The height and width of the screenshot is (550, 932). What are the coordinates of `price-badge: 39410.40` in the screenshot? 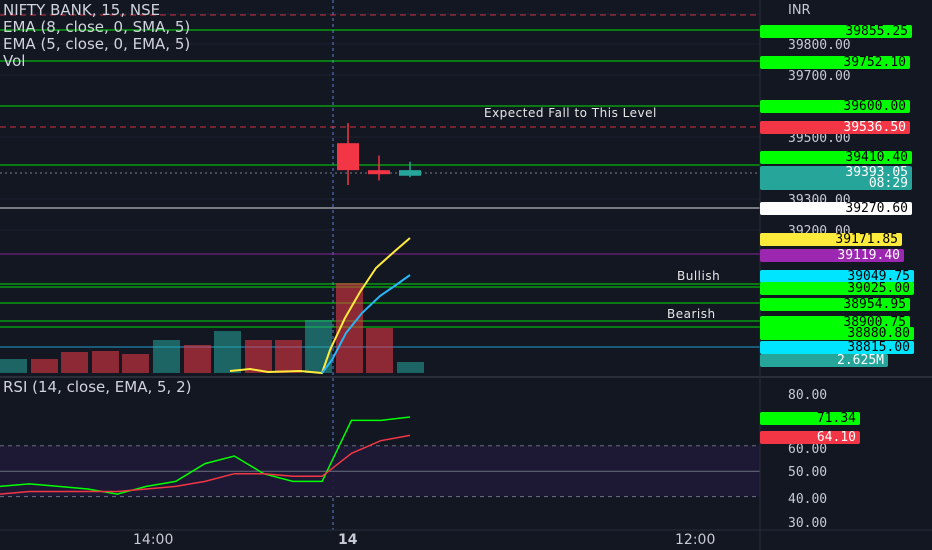 It's located at (836, 157).